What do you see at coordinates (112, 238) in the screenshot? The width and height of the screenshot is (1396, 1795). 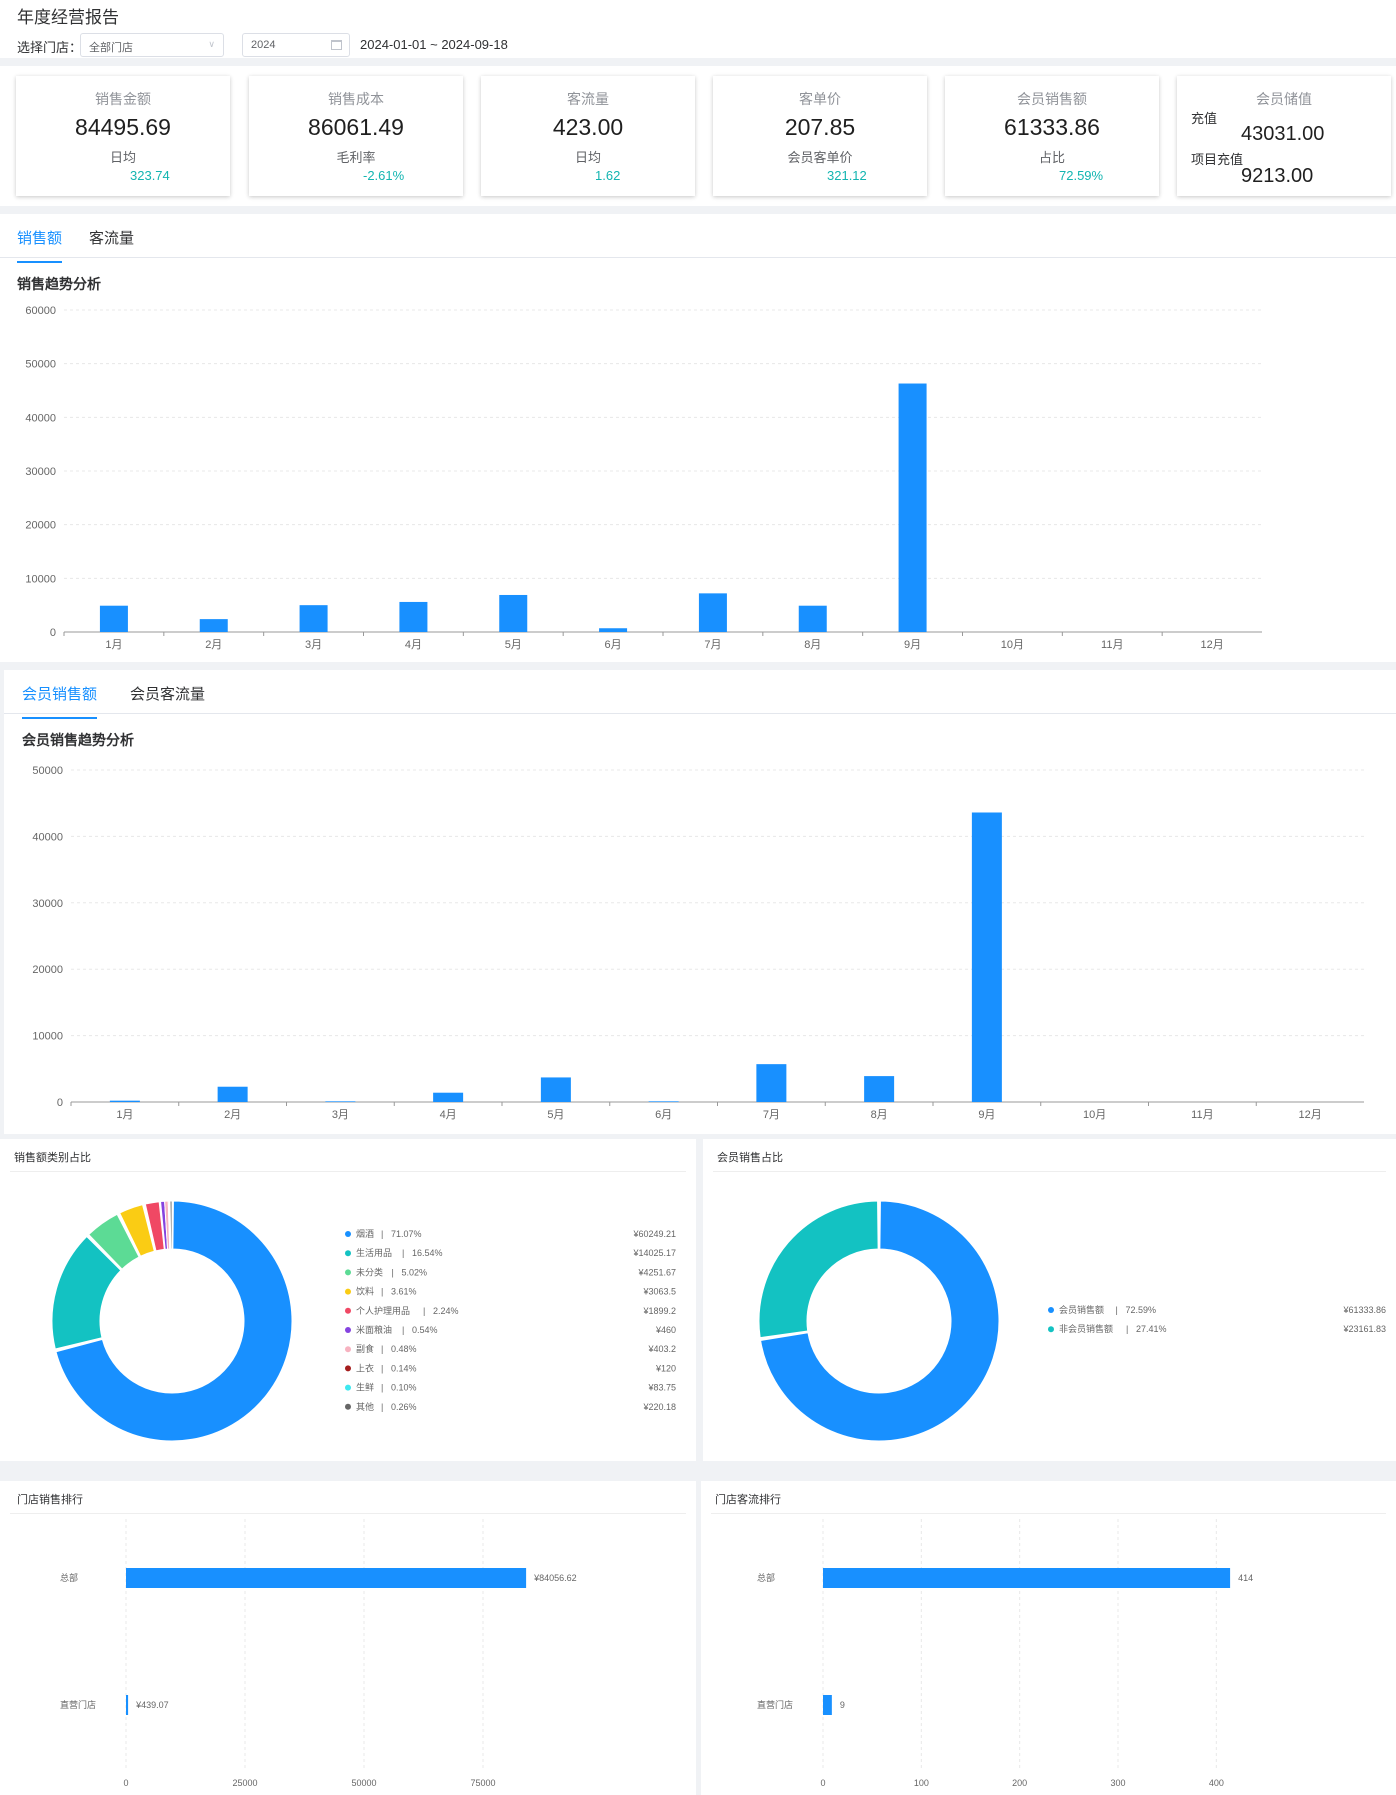 I see `tab-traffic: 客流量` at bounding box center [112, 238].